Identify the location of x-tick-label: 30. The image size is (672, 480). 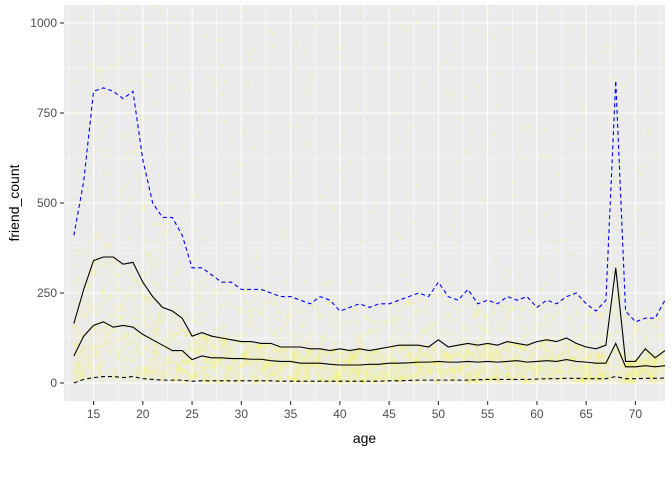
(242, 414).